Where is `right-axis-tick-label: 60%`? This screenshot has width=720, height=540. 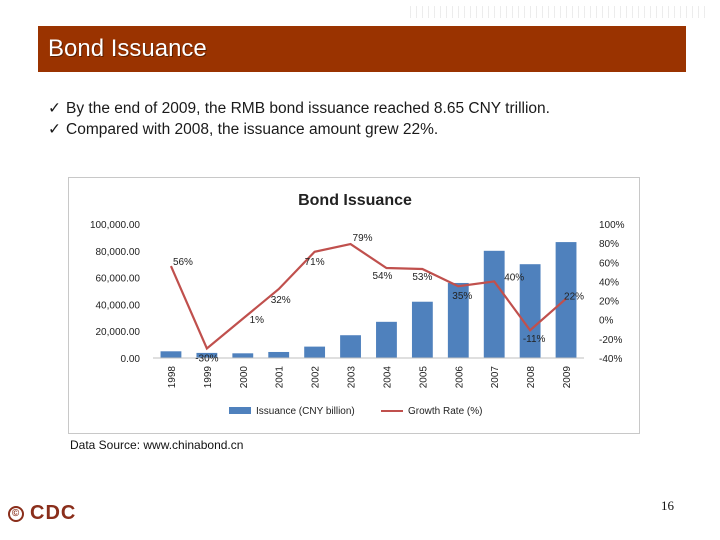
right-axis-tick-label: 60% is located at coordinates (609, 263).